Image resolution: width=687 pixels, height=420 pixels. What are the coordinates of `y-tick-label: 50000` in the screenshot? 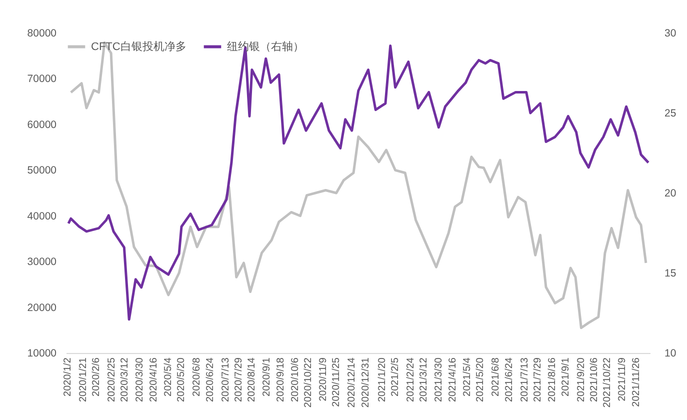 It's located at (42, 170).